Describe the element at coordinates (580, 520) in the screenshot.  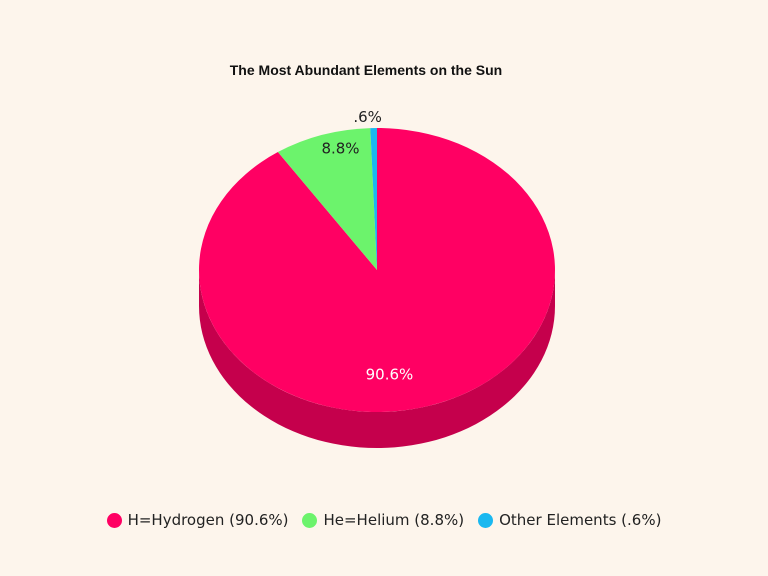
I see `legend-label: Other Elements (.6%)` at that location.